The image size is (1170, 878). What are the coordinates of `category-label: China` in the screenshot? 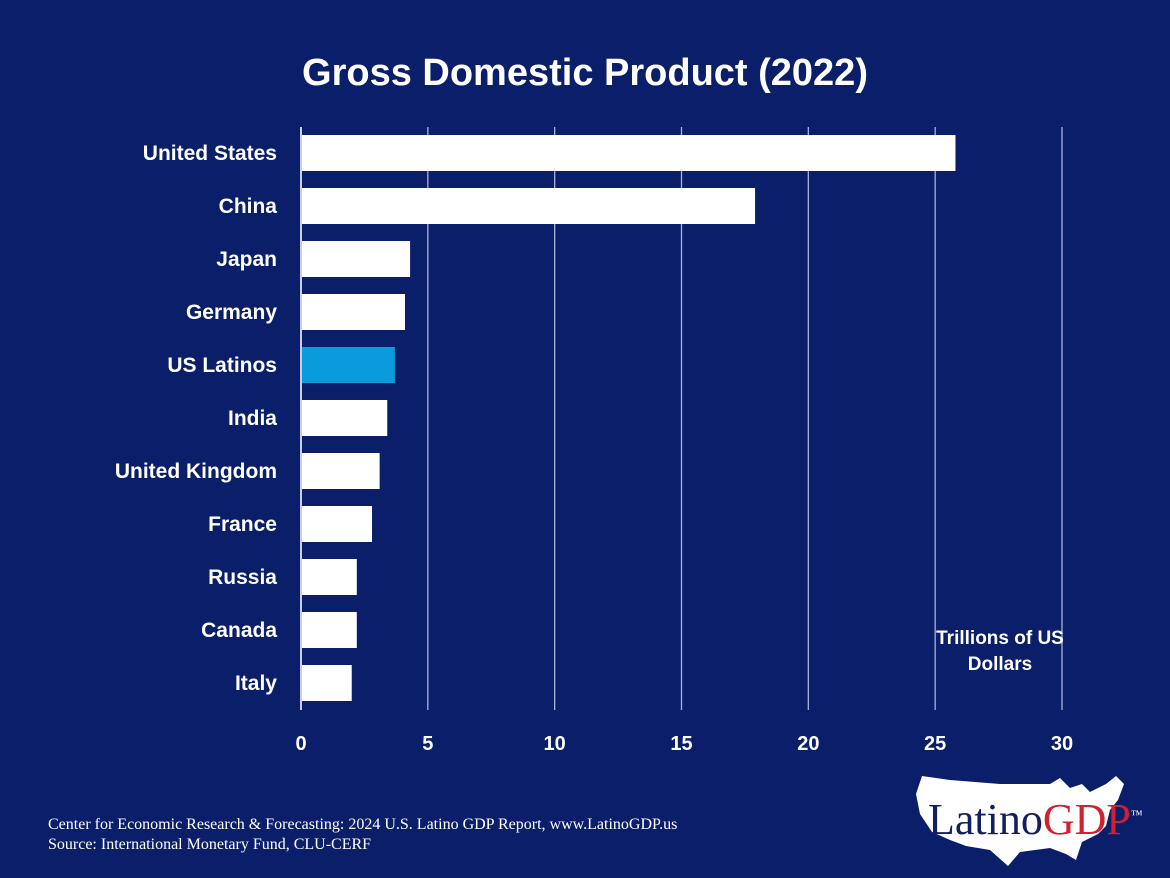 It's located at (248, 206).